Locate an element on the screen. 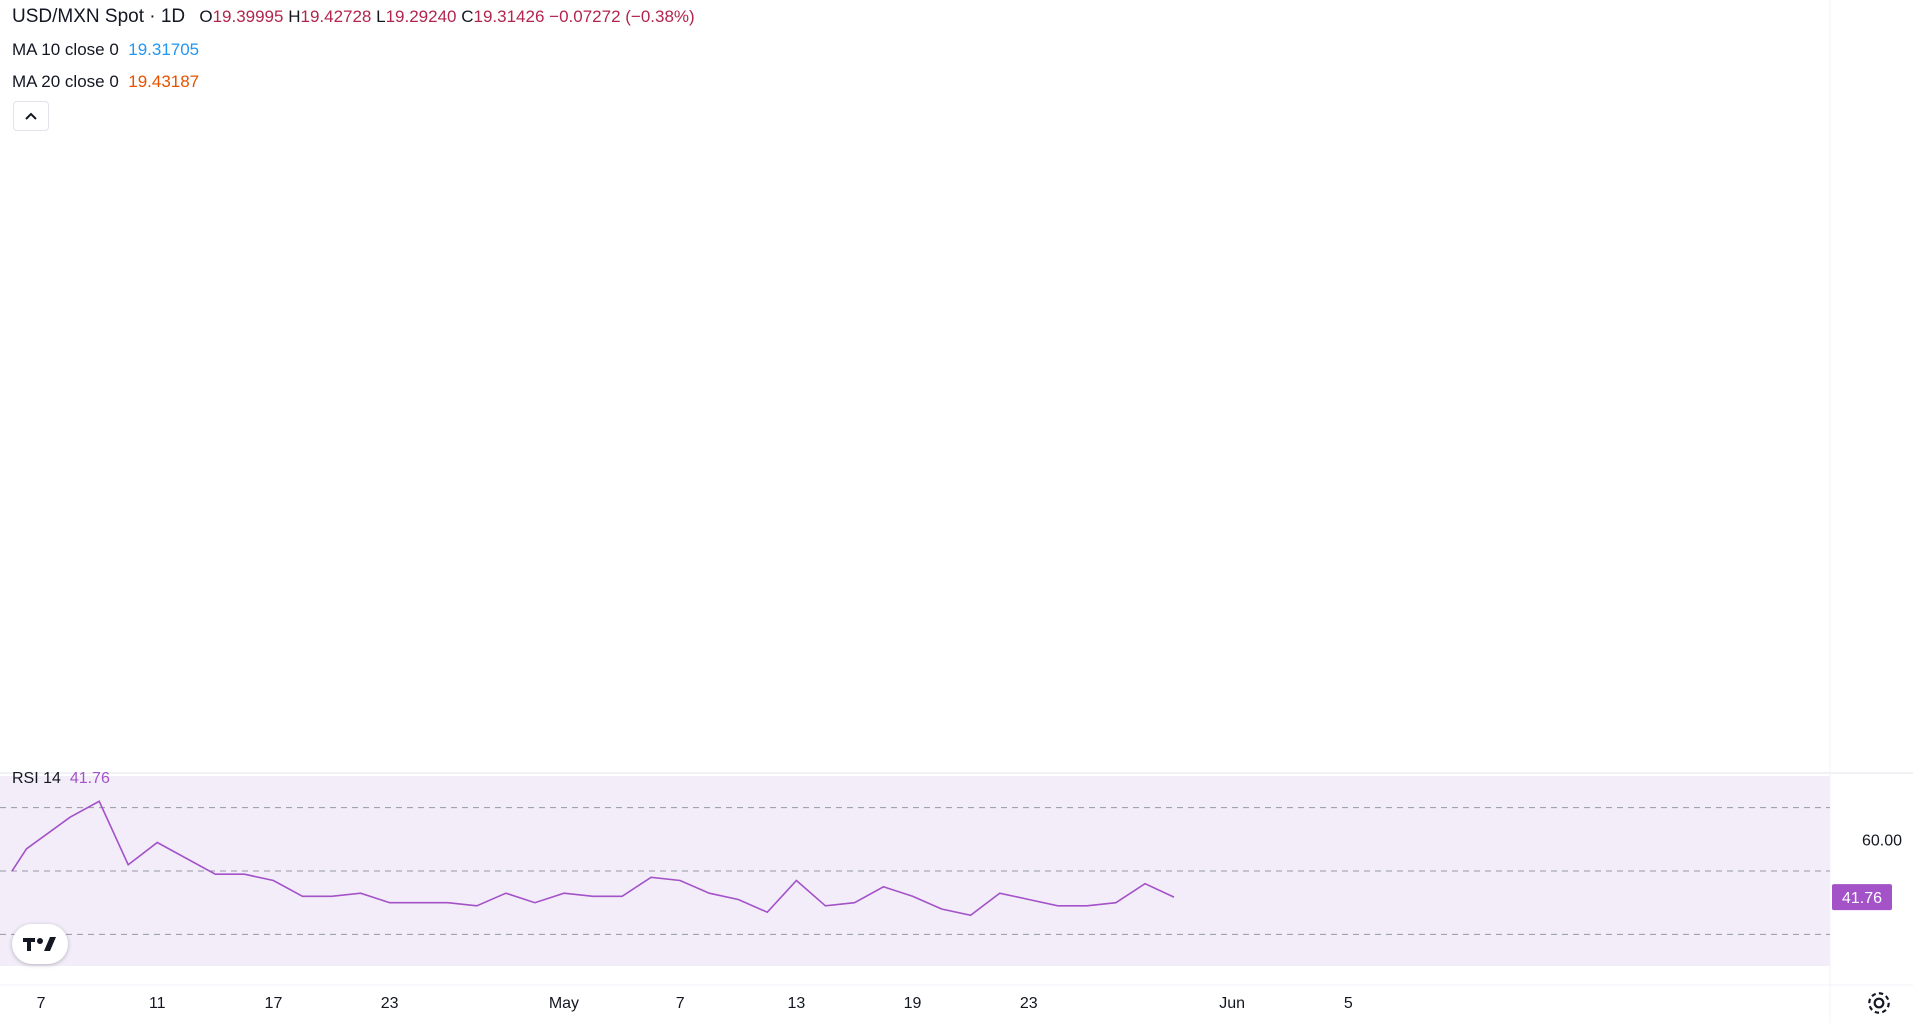  tradingview-logo-icon is located at coordinates (39, 944).